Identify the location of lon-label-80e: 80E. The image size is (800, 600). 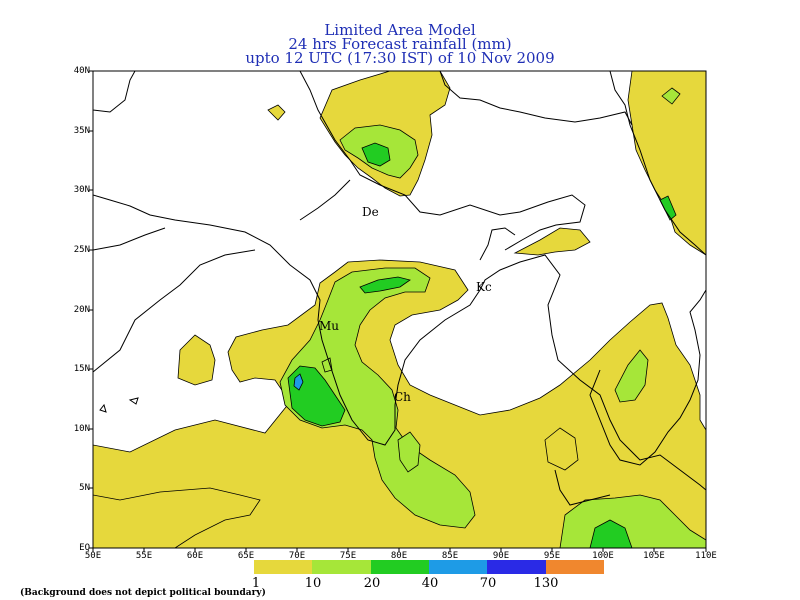
(399, 556).